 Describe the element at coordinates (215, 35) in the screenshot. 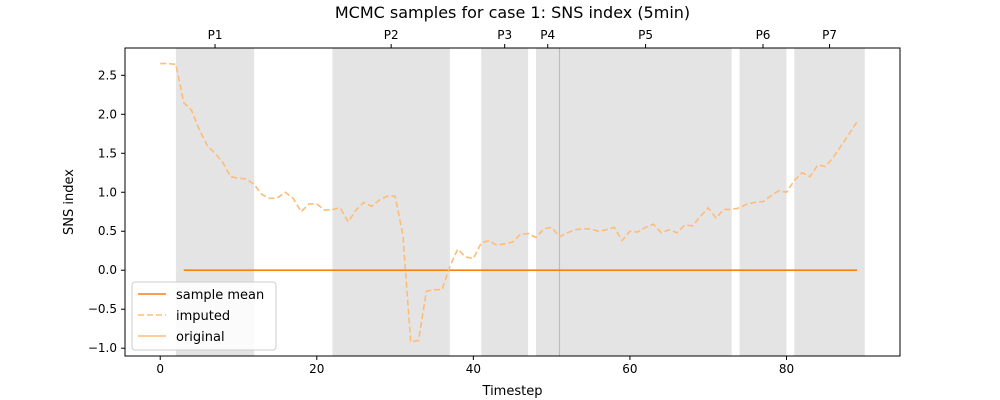

I see `period-label: P1` at that location.